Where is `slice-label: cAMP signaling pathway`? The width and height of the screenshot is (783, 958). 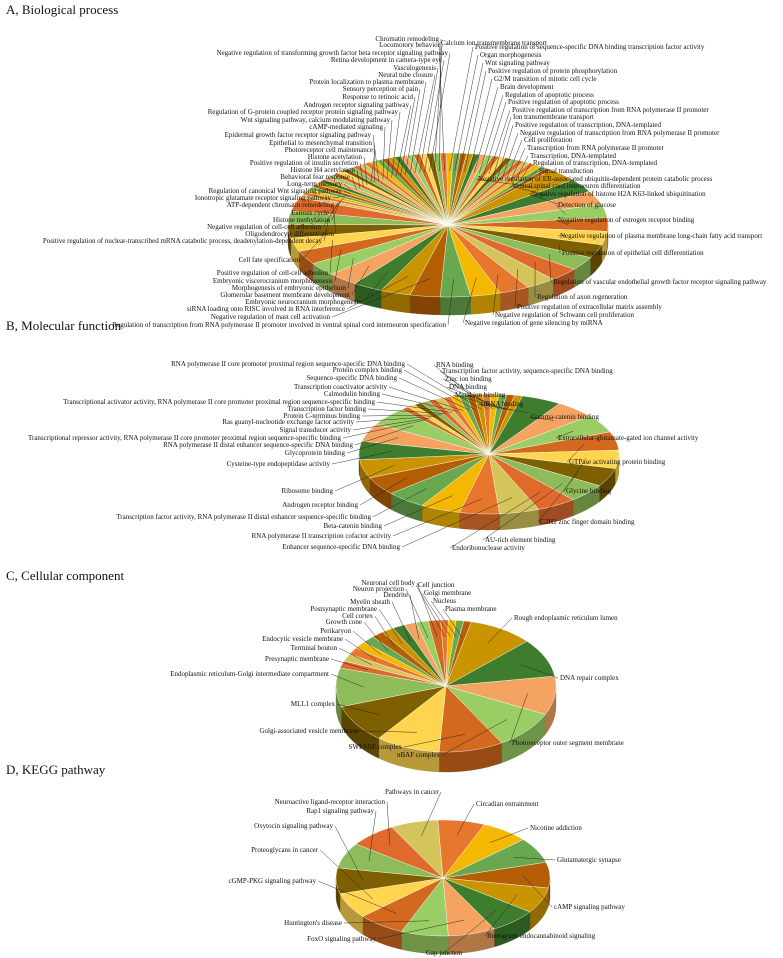 slice-label: cAMP signaling pathway is located at coordinates (589, 907).